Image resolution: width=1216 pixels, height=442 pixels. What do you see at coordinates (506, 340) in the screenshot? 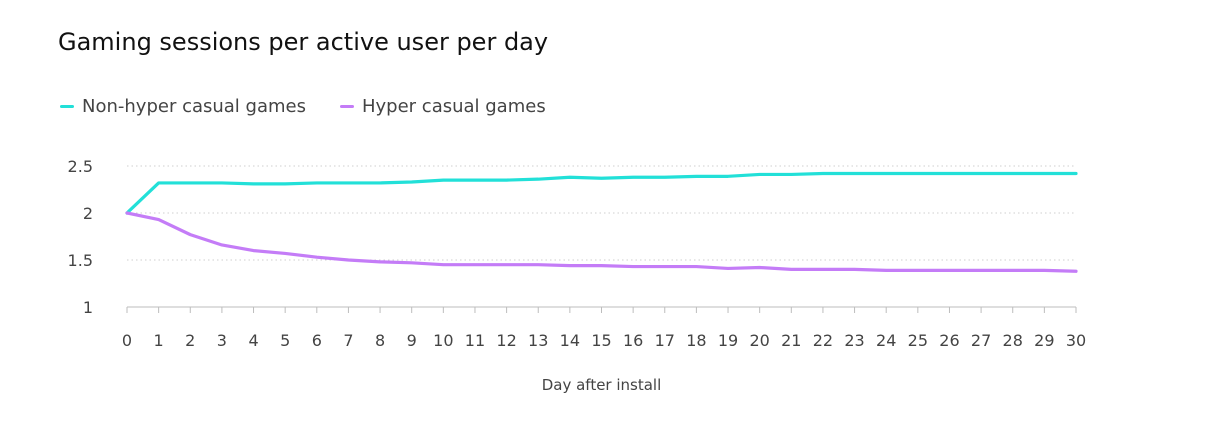
I see `x-tick-label-12: 12` at bounding box center [506, 340].